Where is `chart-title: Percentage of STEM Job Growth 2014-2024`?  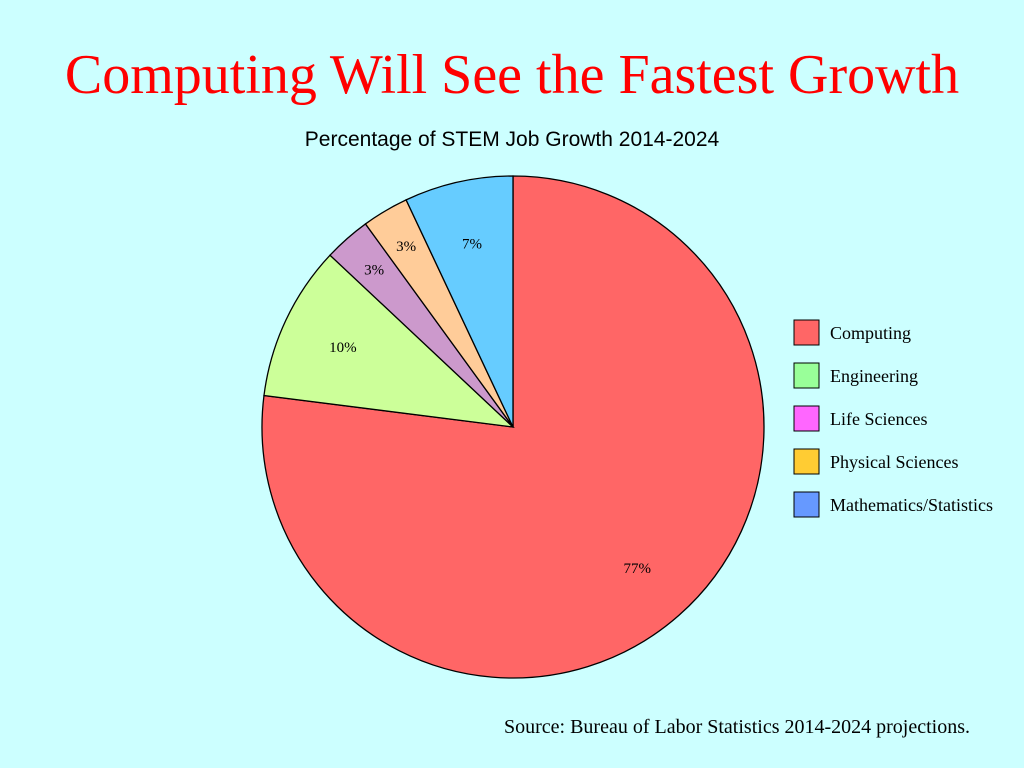 chart-title: Percentage of STEM Job Growth 2014-2024 is located at coordinates (512, 139).